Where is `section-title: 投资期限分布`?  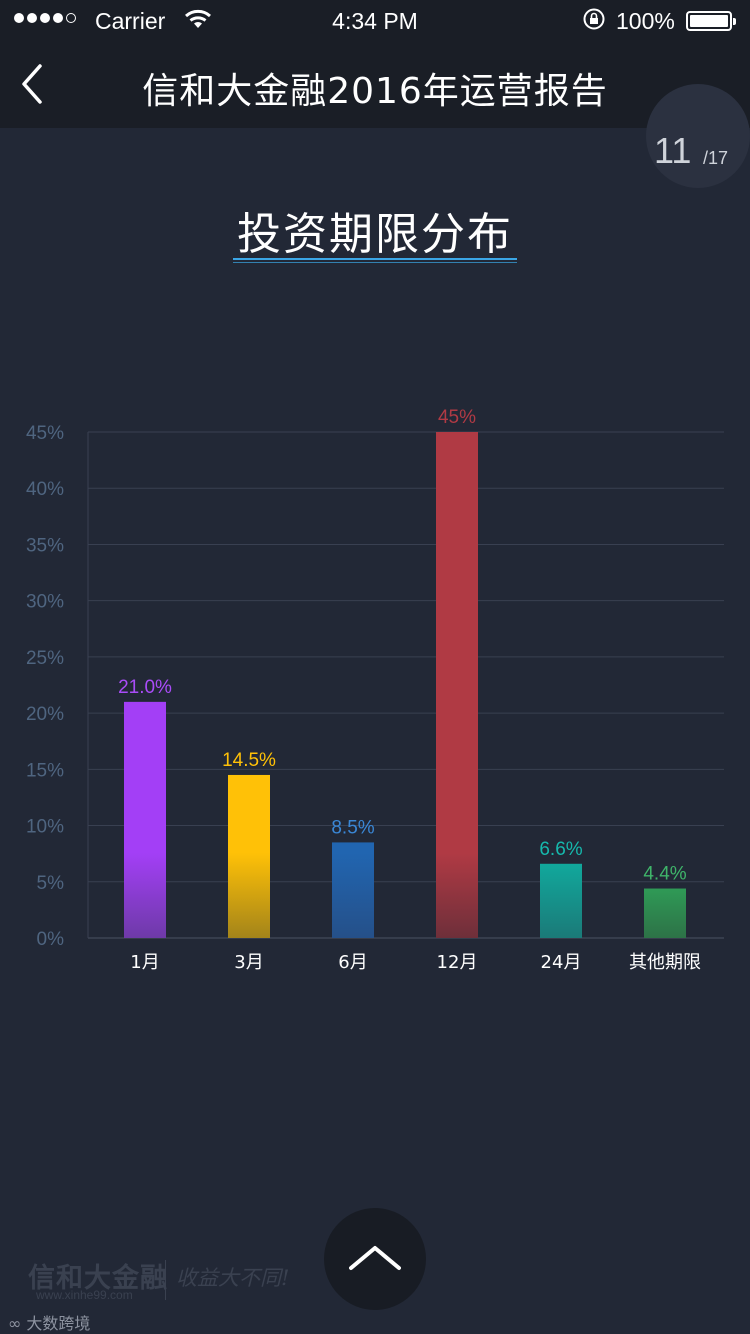
section-title: 投资期限分布 is located at coordinates (375, 234).